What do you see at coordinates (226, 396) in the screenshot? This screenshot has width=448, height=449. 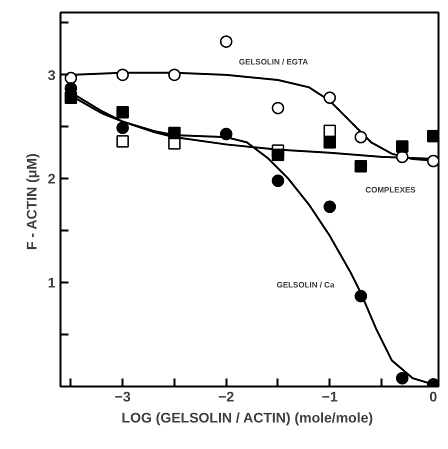 I see `x-tick-label: −2` at bounding box center [226, 396].